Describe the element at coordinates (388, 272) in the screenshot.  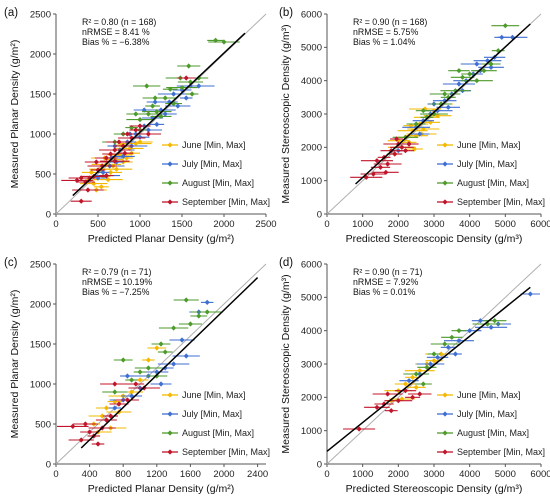
I see `chart-4-stat-line: R² = 0.90 (n = 71)` at that location.